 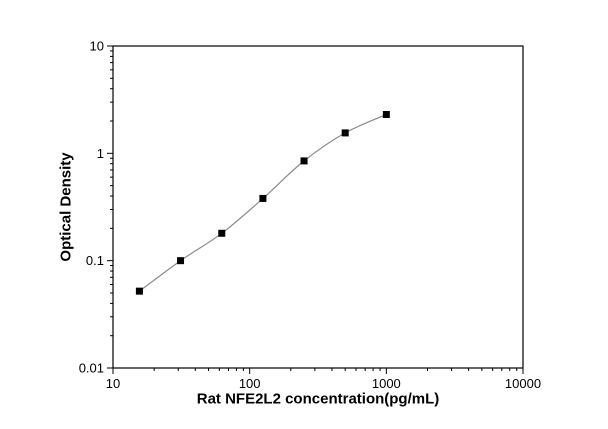 What do you see at coordinates (523, 383) in the screenshot?
I see `x-tick-label: 10000` at bounding box center [523, 383].